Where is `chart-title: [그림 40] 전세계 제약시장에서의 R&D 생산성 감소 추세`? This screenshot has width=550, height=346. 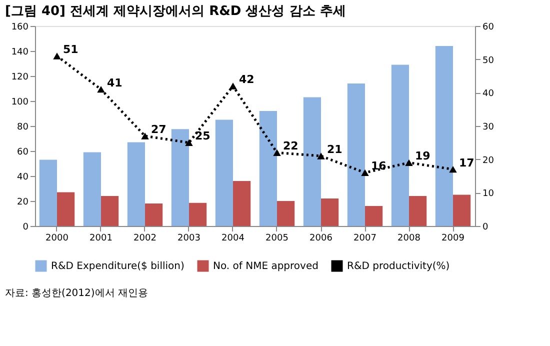
chart-title: [그림 40] 전세계 제약시장에서의 R&D 생산성 감소 추세 is located at coordinates (175, 11).